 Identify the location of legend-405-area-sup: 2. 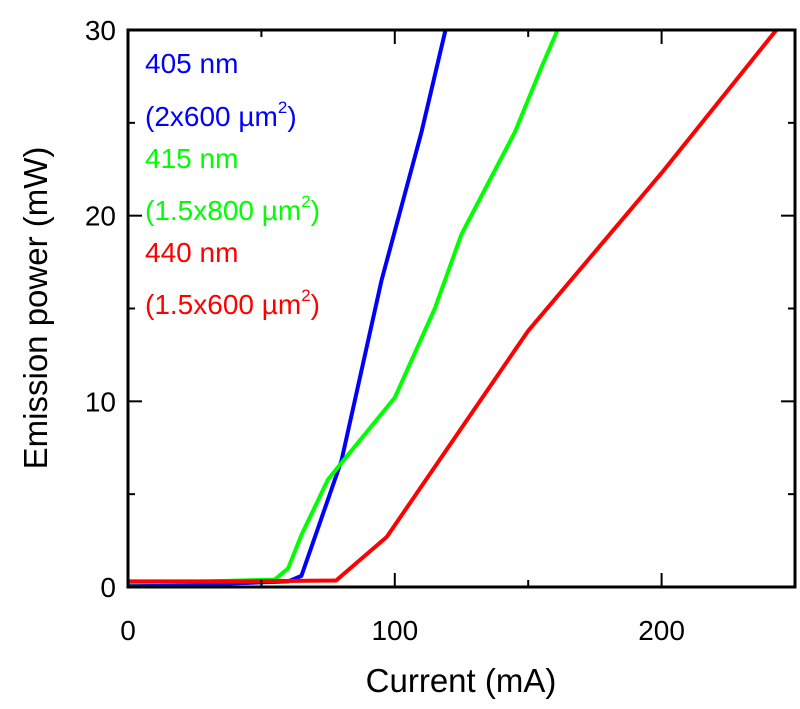
(282, 107).